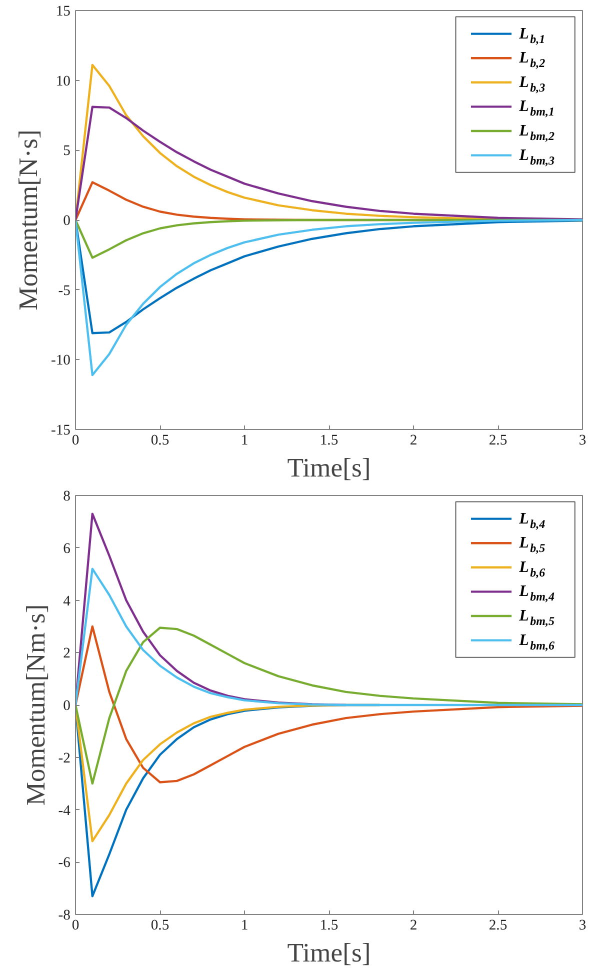 The height and width of the screenshot is (971, 594). I want to click on y-axis-title: Momentum[Nm·s], so click(35, 705).